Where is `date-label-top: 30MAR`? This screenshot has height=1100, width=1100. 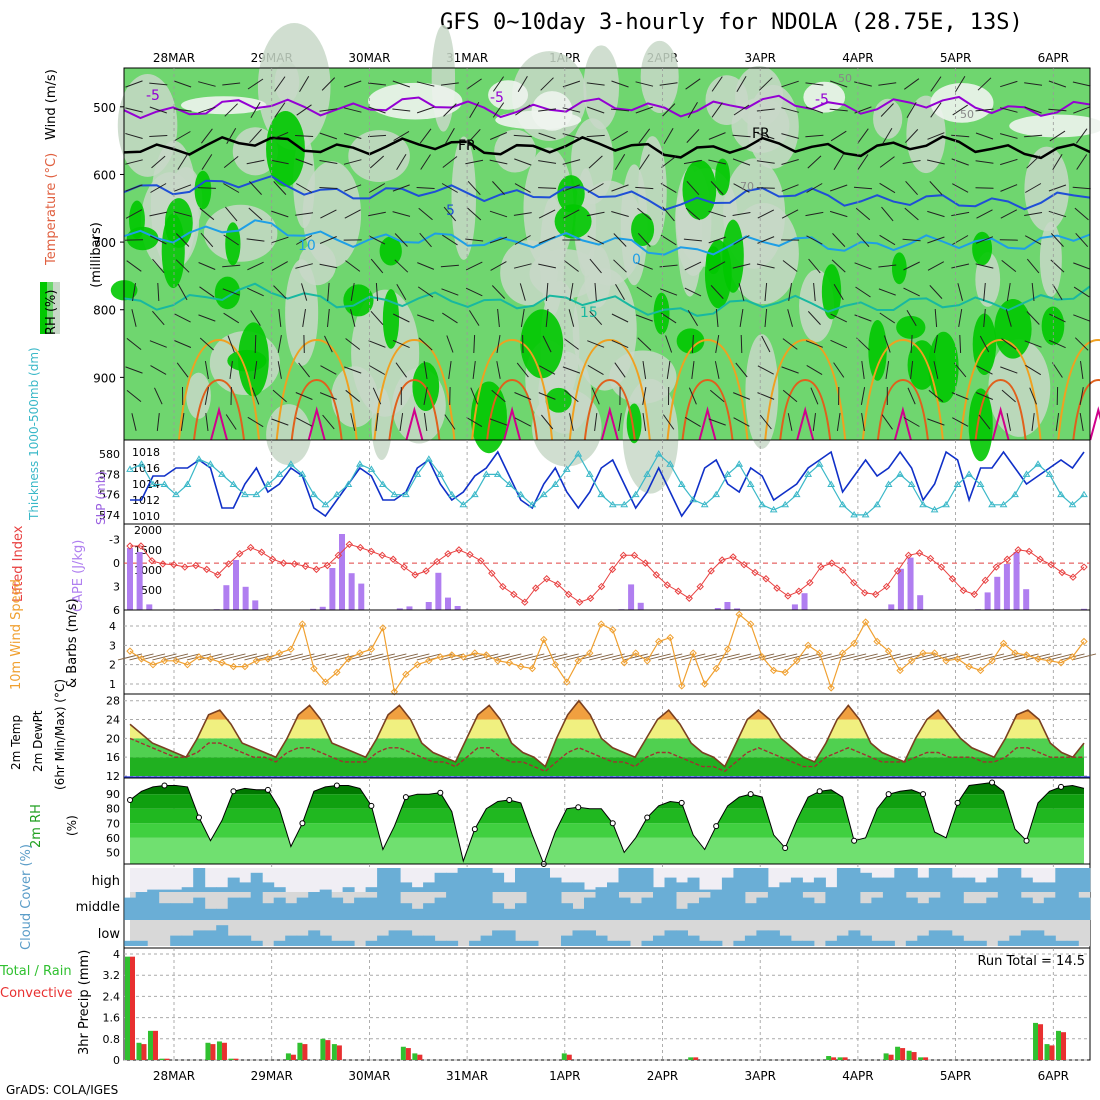
date-label-top: 30MAR is located at coordinates (369, 58).